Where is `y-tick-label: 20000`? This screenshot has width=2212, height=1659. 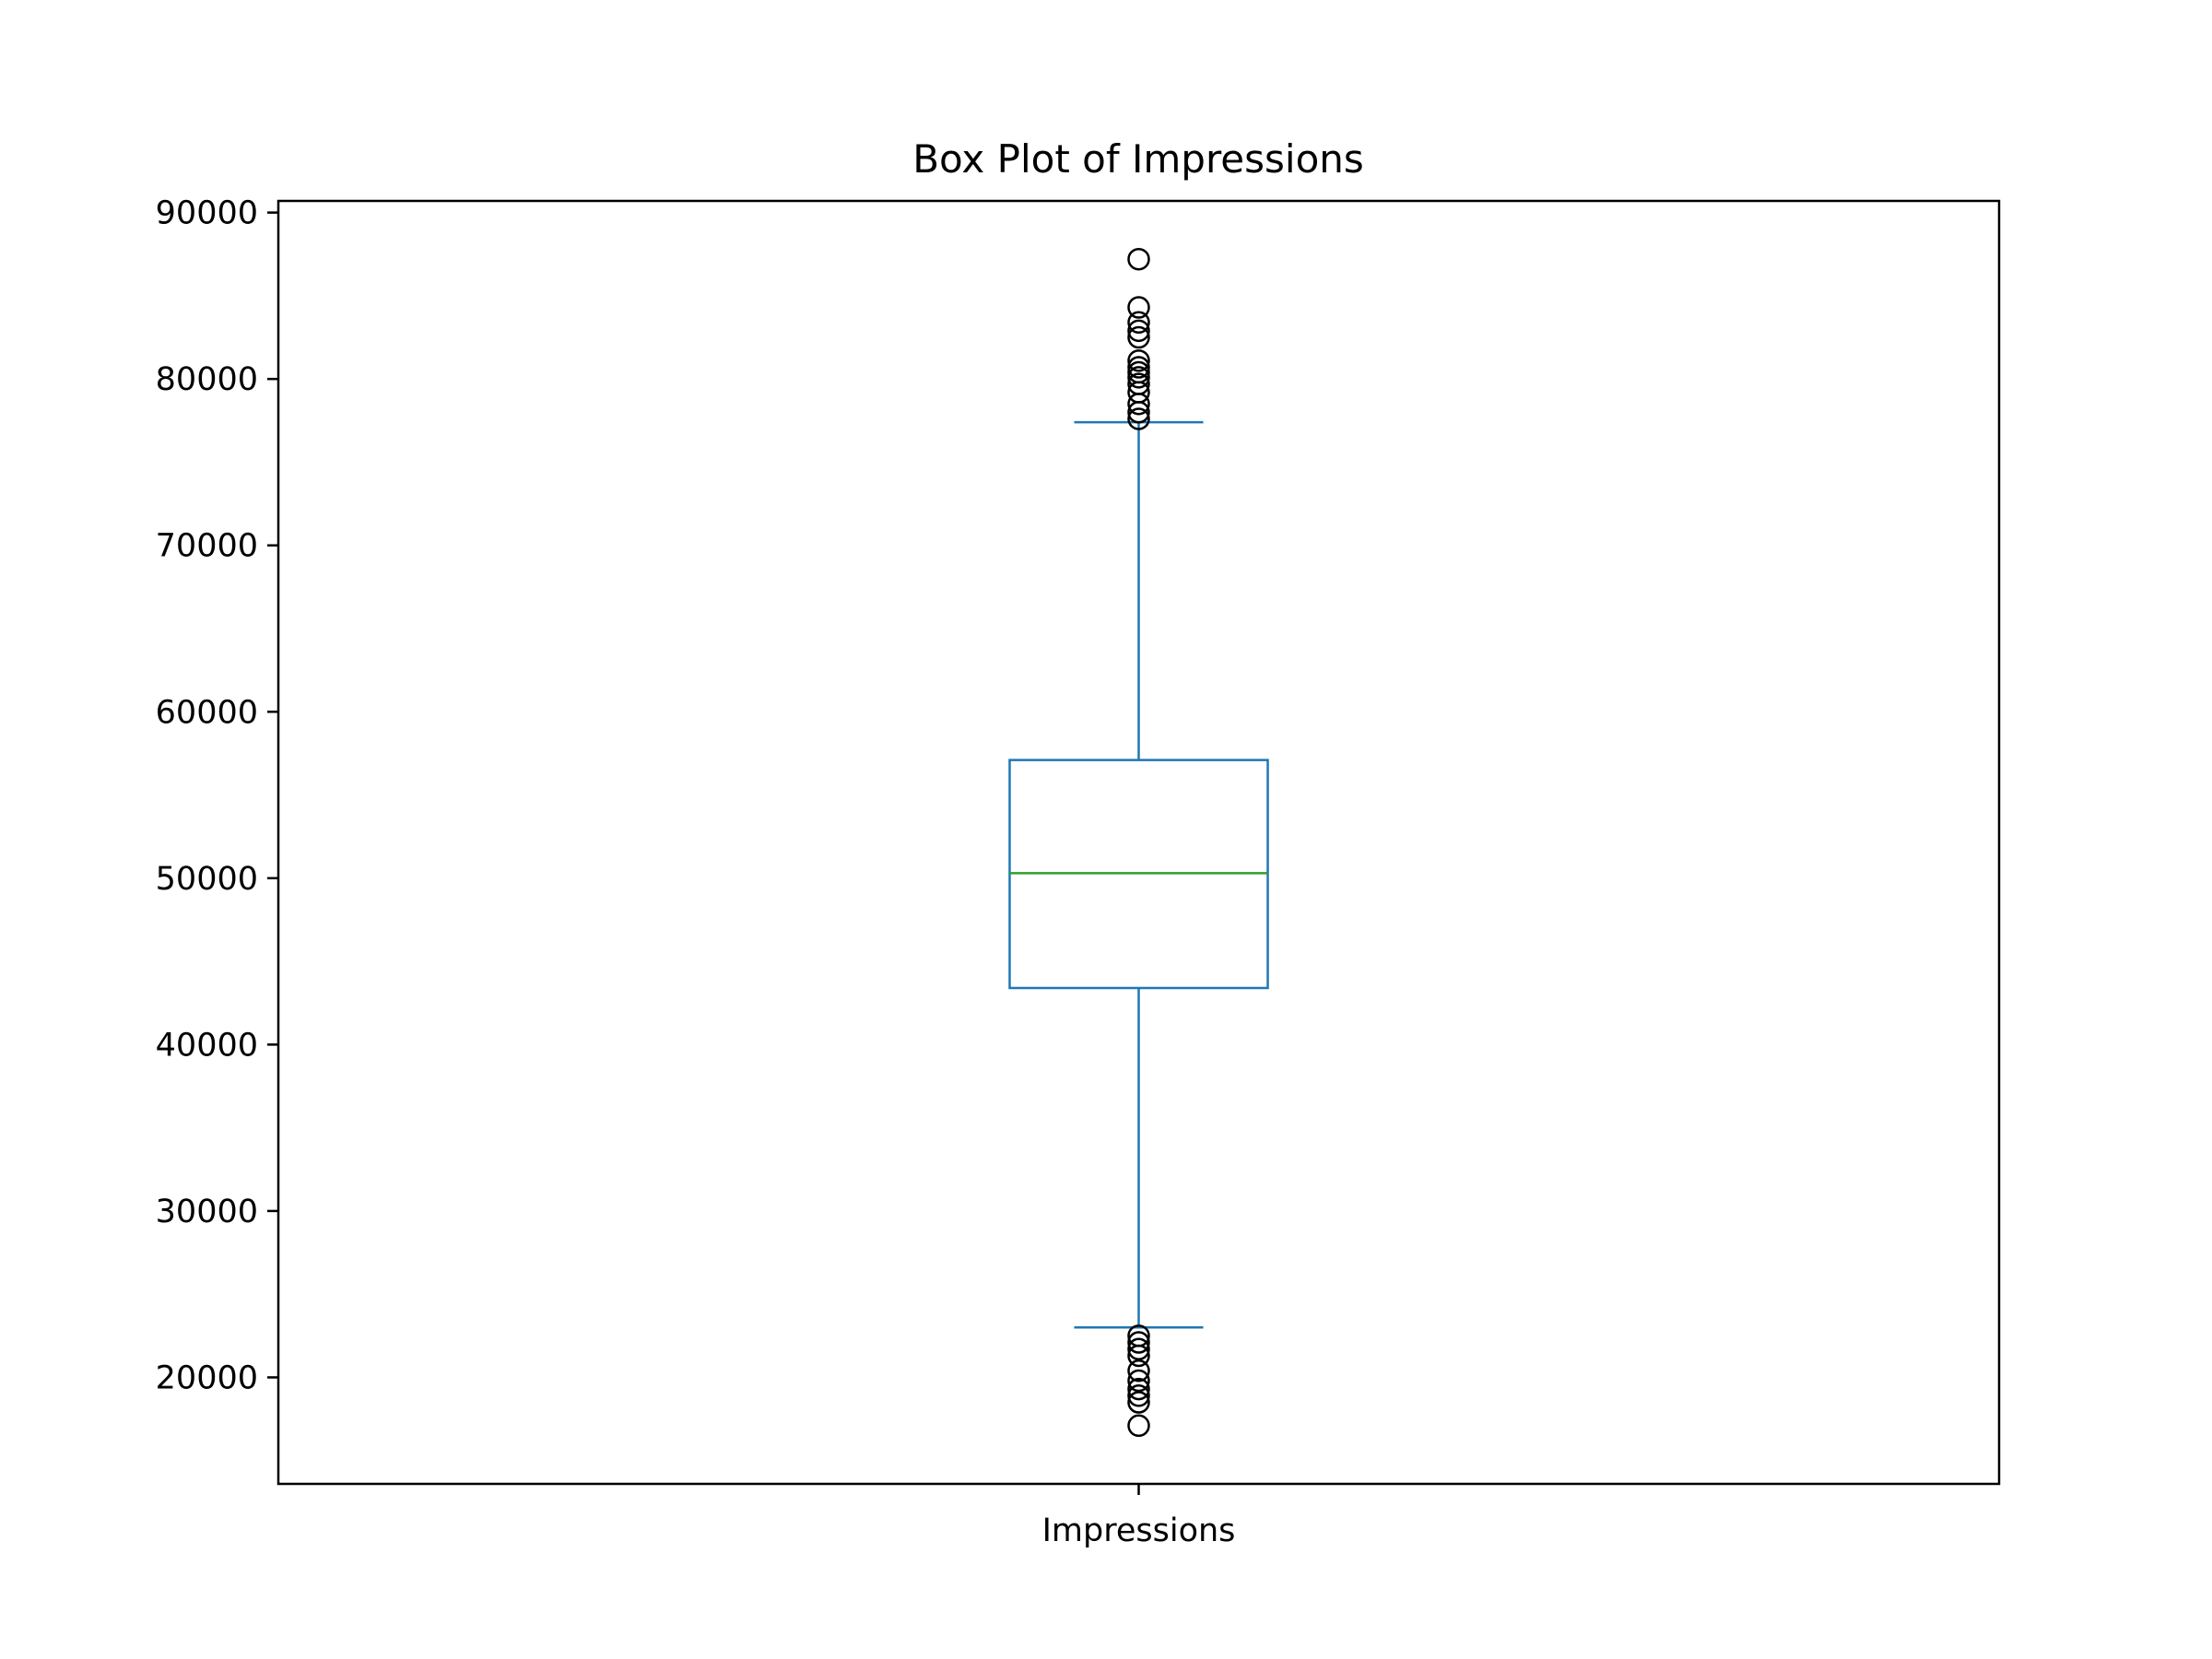
y-tick-label: 20000 is located at coordinates (207, 1377).